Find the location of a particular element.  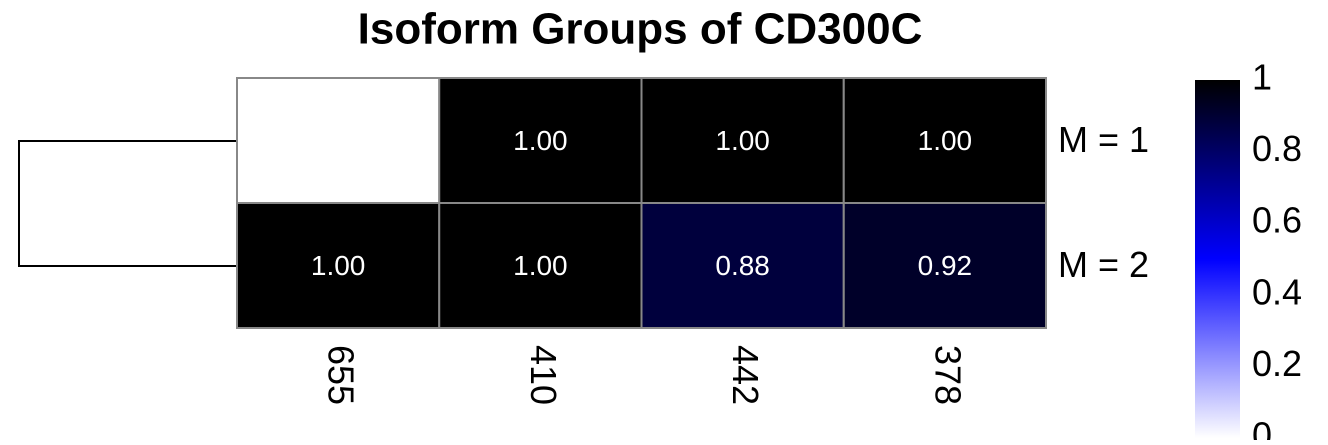

colorbar-tick-label: 0 is located at coordinates (1262, 427).